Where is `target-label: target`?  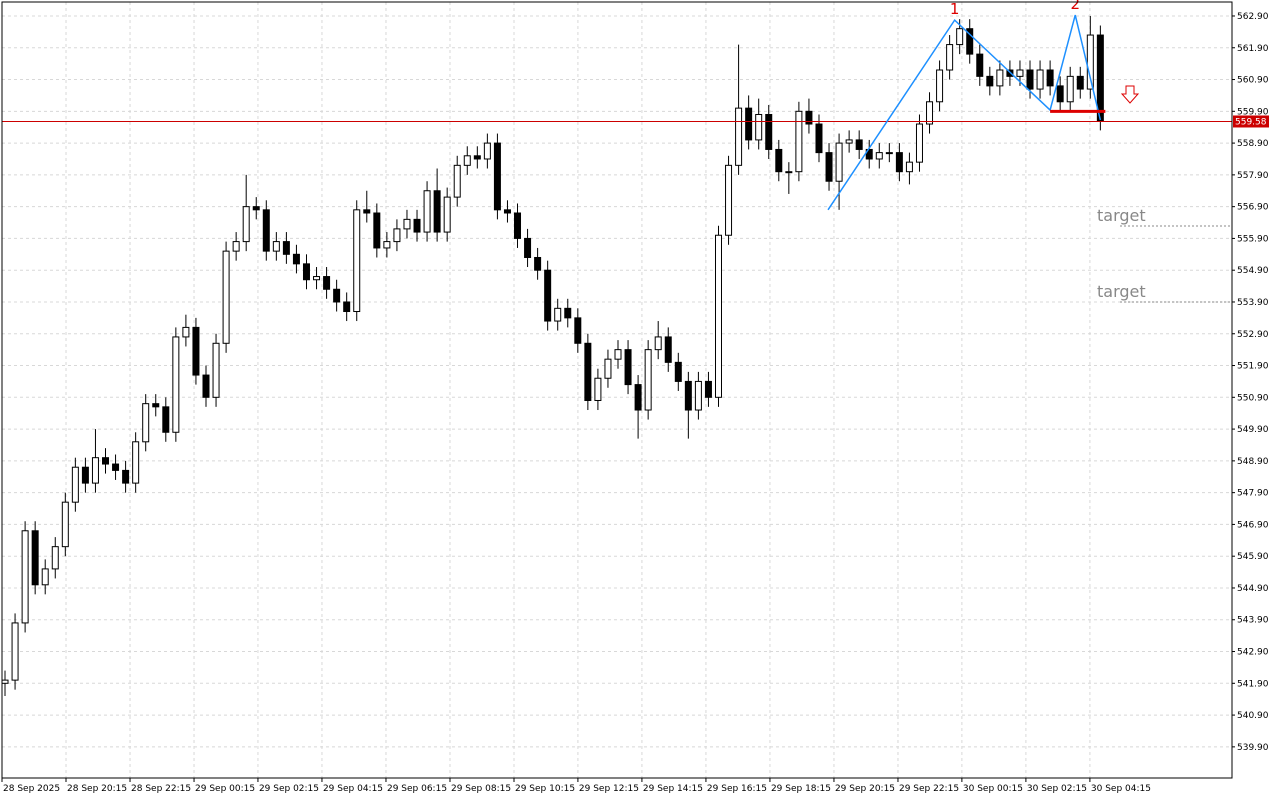 target-label: target is located at coordinates (1121, 291).